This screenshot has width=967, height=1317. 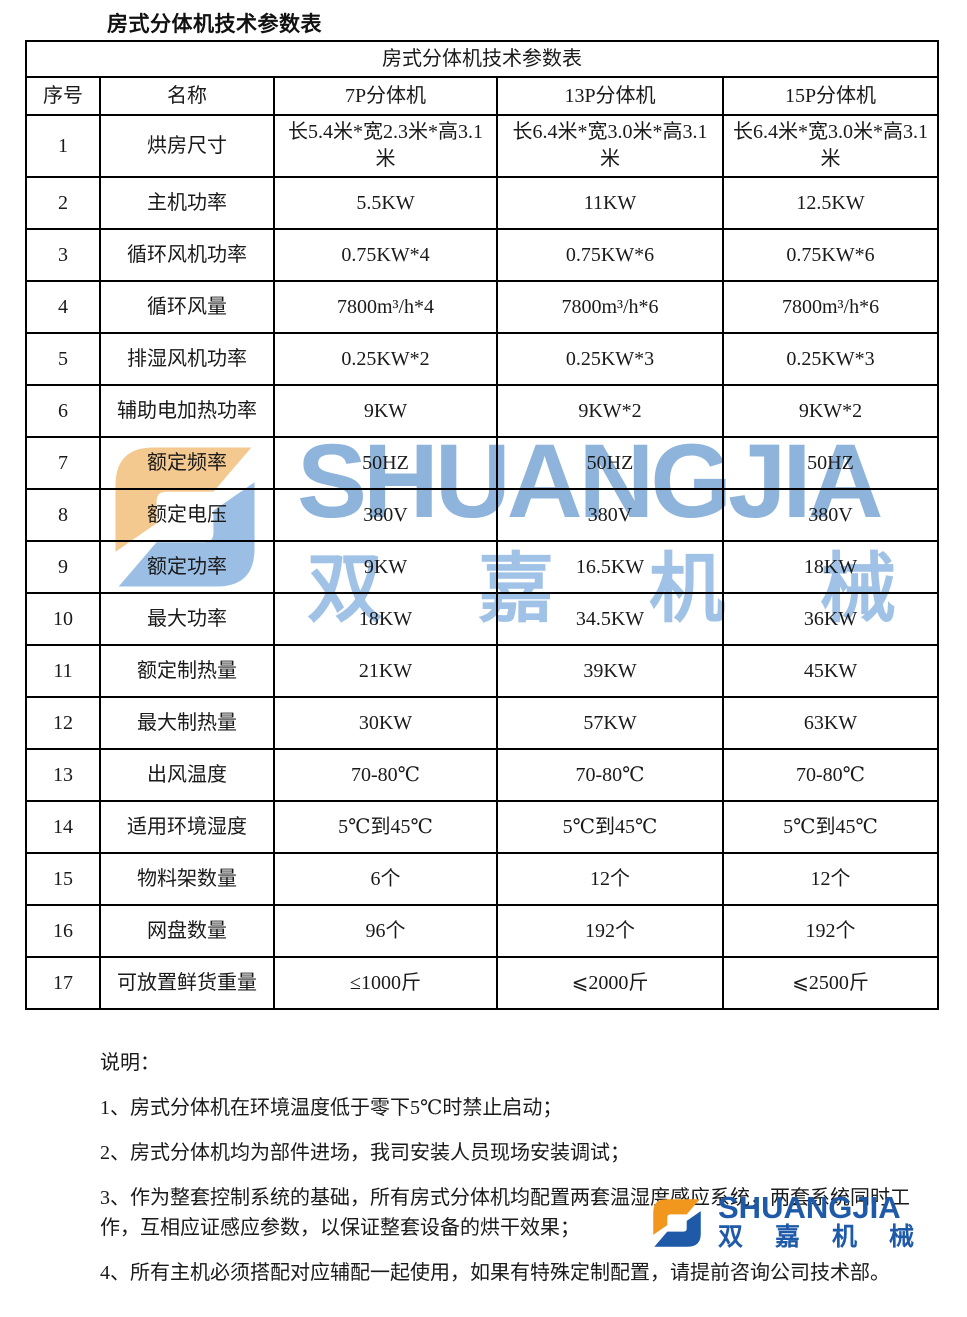 I want to click on cell-index: 14, so click(x=63, y=827).